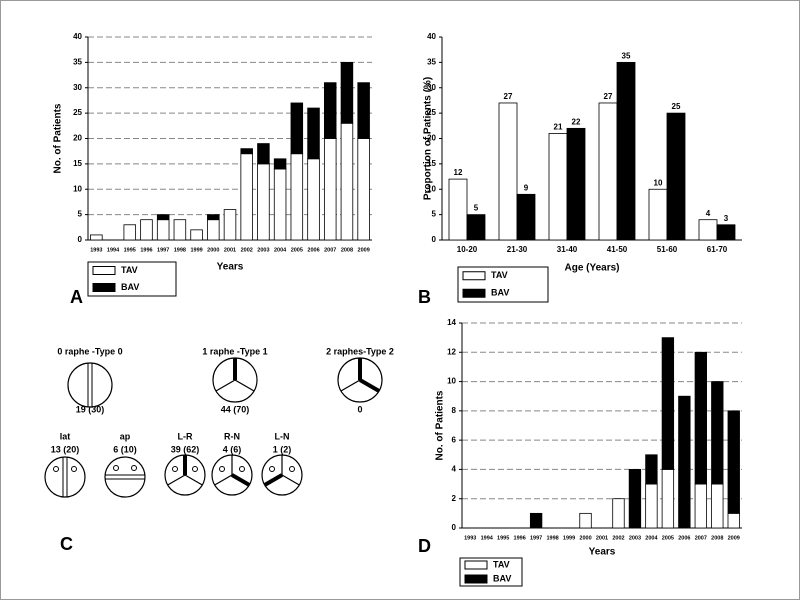  I want to click on panel-label: B, so click(424, 297).